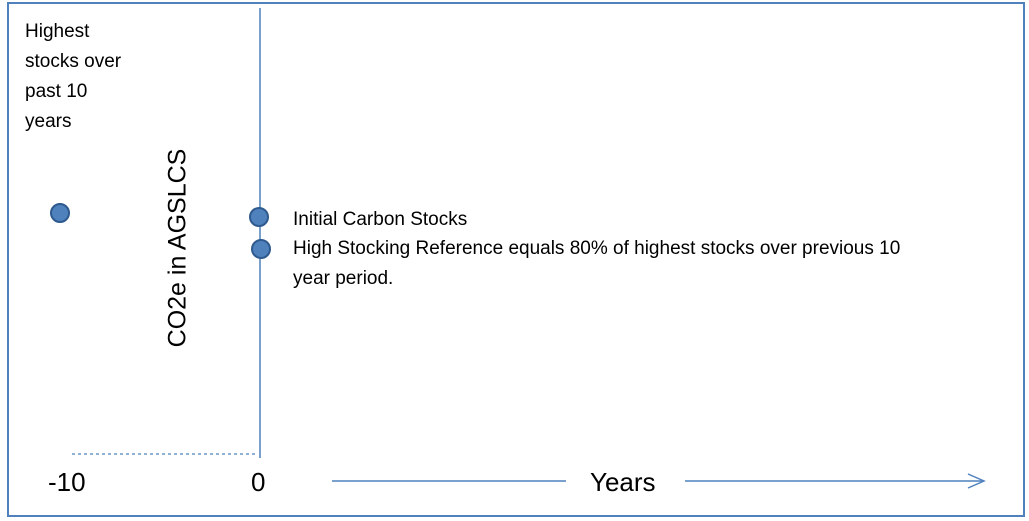  Describe the element at coordinates (343, 278) in the screenshot. I see `label-high-ref-line2: year period.` at that location.